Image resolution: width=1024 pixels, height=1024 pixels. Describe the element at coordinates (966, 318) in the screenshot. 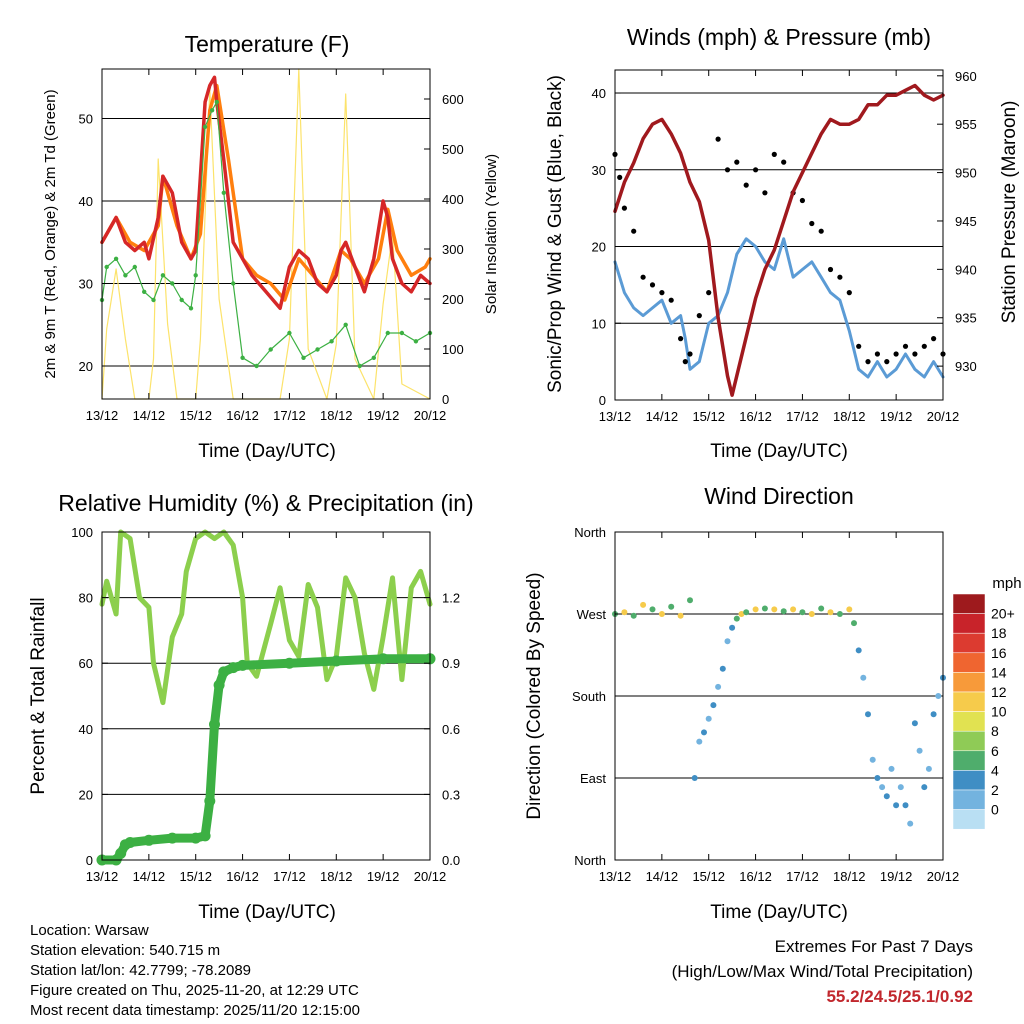

I see `y2-tick-label: 935` at that location.